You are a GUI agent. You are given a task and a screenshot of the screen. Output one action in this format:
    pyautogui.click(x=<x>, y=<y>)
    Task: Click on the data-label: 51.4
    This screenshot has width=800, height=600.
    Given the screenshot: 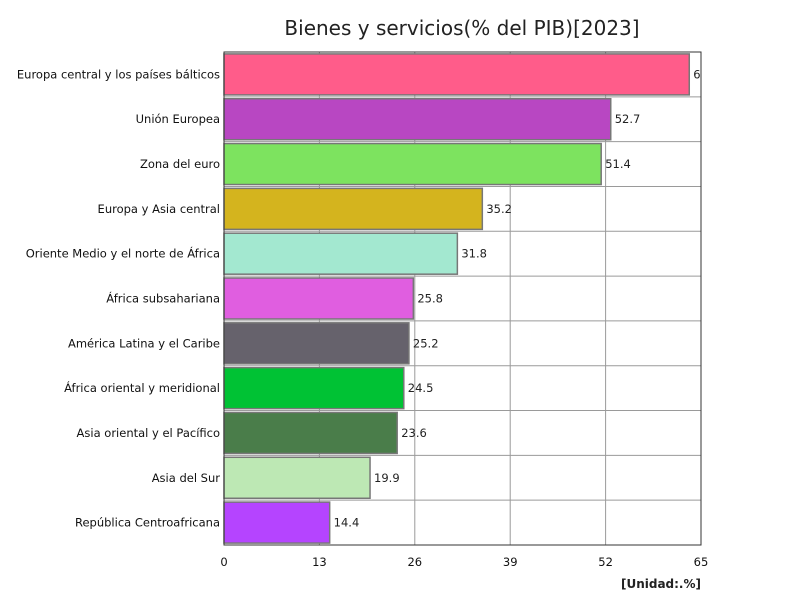 What is the action you would take?
    pyautogui.click(x=618, y=164)
    